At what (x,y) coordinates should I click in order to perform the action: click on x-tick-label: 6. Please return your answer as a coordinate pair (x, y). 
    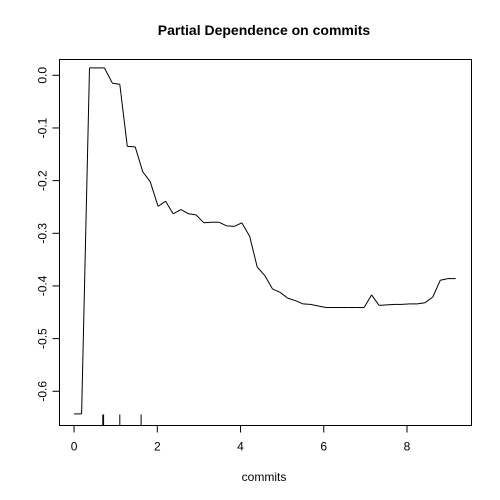
    Looking at the image, I should click on (323, 447).